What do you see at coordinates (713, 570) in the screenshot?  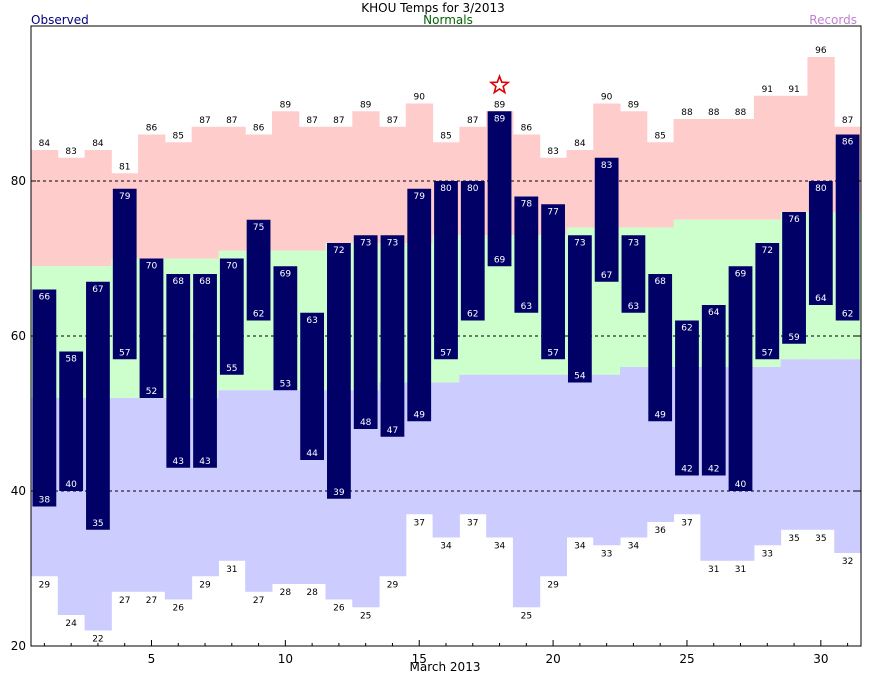 I see `record-low-label: 31` at bounding box center [713, 570].